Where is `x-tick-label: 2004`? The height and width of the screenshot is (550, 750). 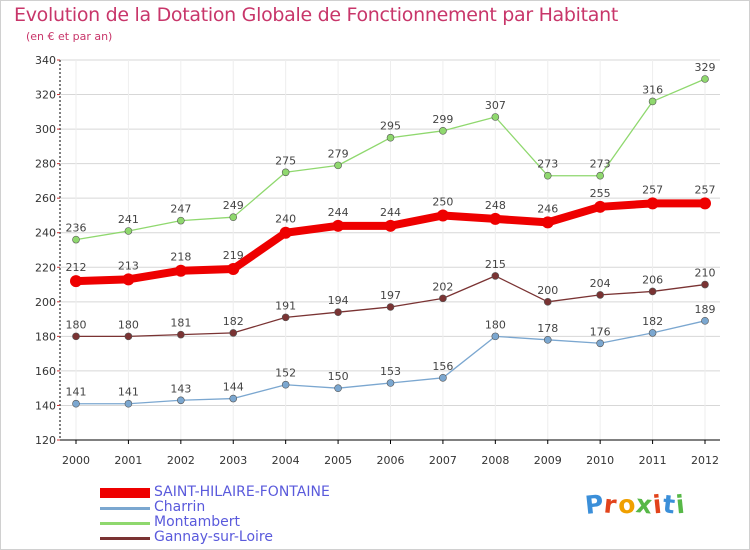 x-tick-label: 2004 is located at coordinates (286, 460).